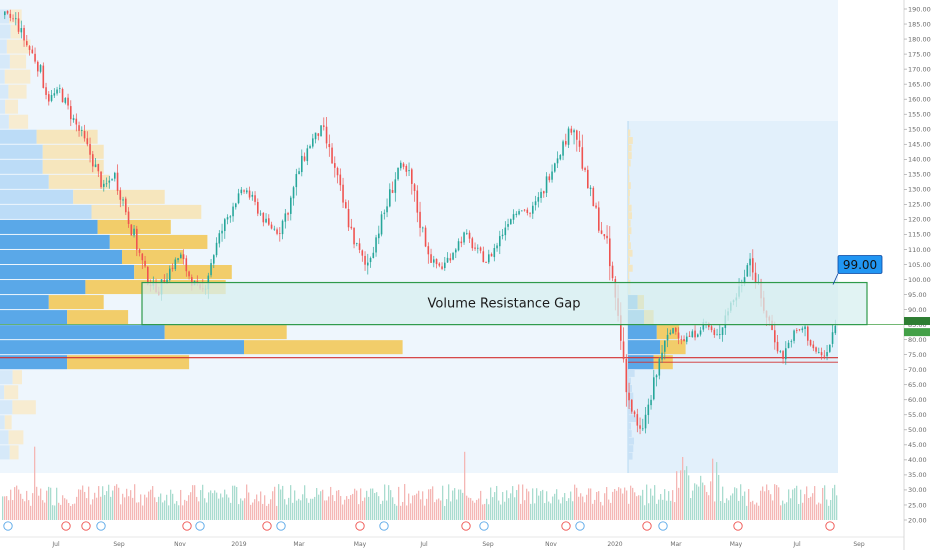  Describe the element at coordinates (919, 115) in the screenshot. I see `y-tick-label: 155.00` at that location.